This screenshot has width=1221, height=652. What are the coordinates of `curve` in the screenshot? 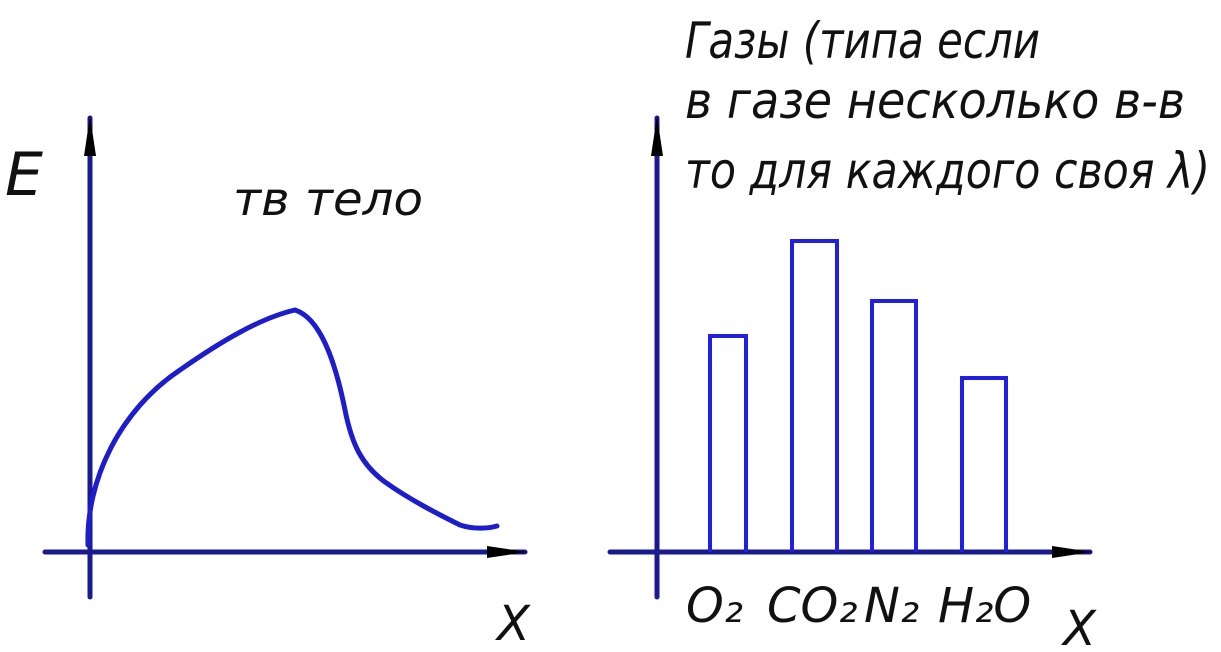 It's located at (292, 427).